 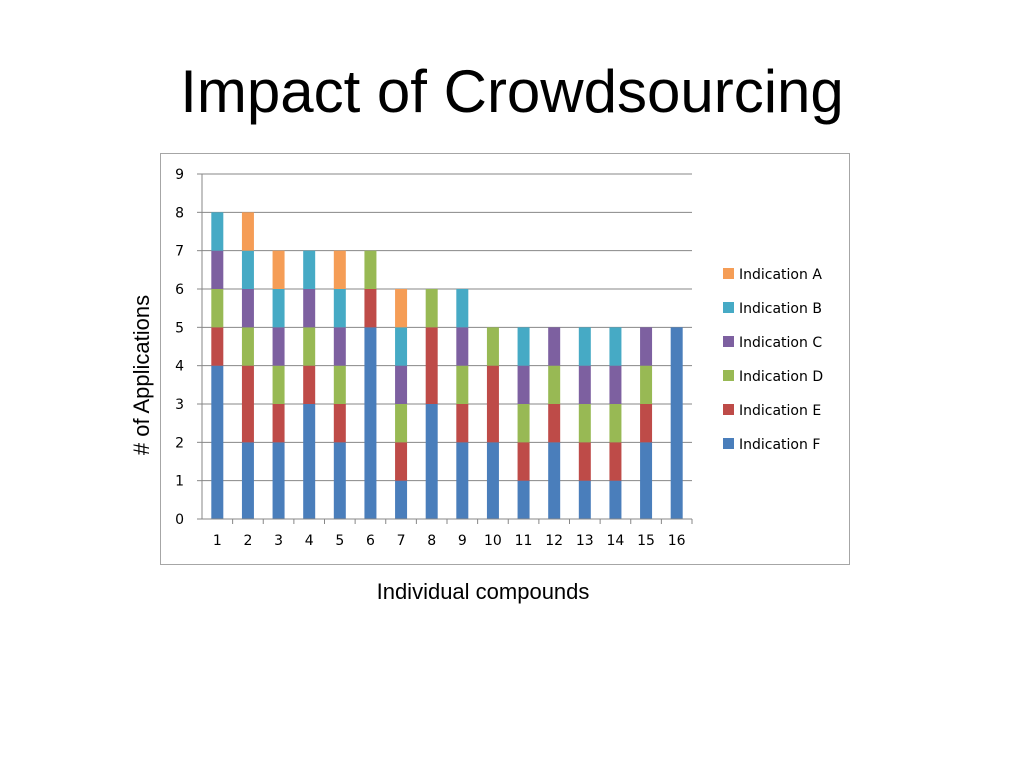 What do you see at coordinates (401, 541) in the screenshot?
I see `x-tick-label-7: 7` at bounding box center [401, 541].